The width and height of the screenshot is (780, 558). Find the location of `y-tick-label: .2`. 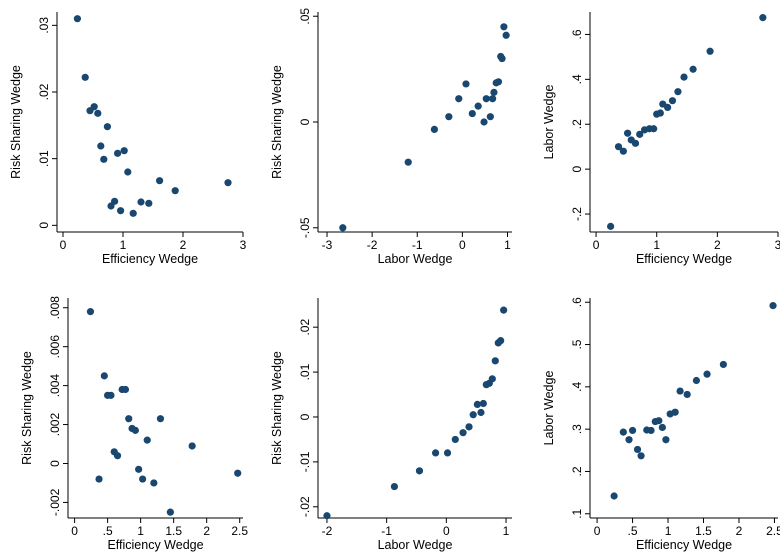

y-tick-label: .2 is located at coordinates (577, 471).